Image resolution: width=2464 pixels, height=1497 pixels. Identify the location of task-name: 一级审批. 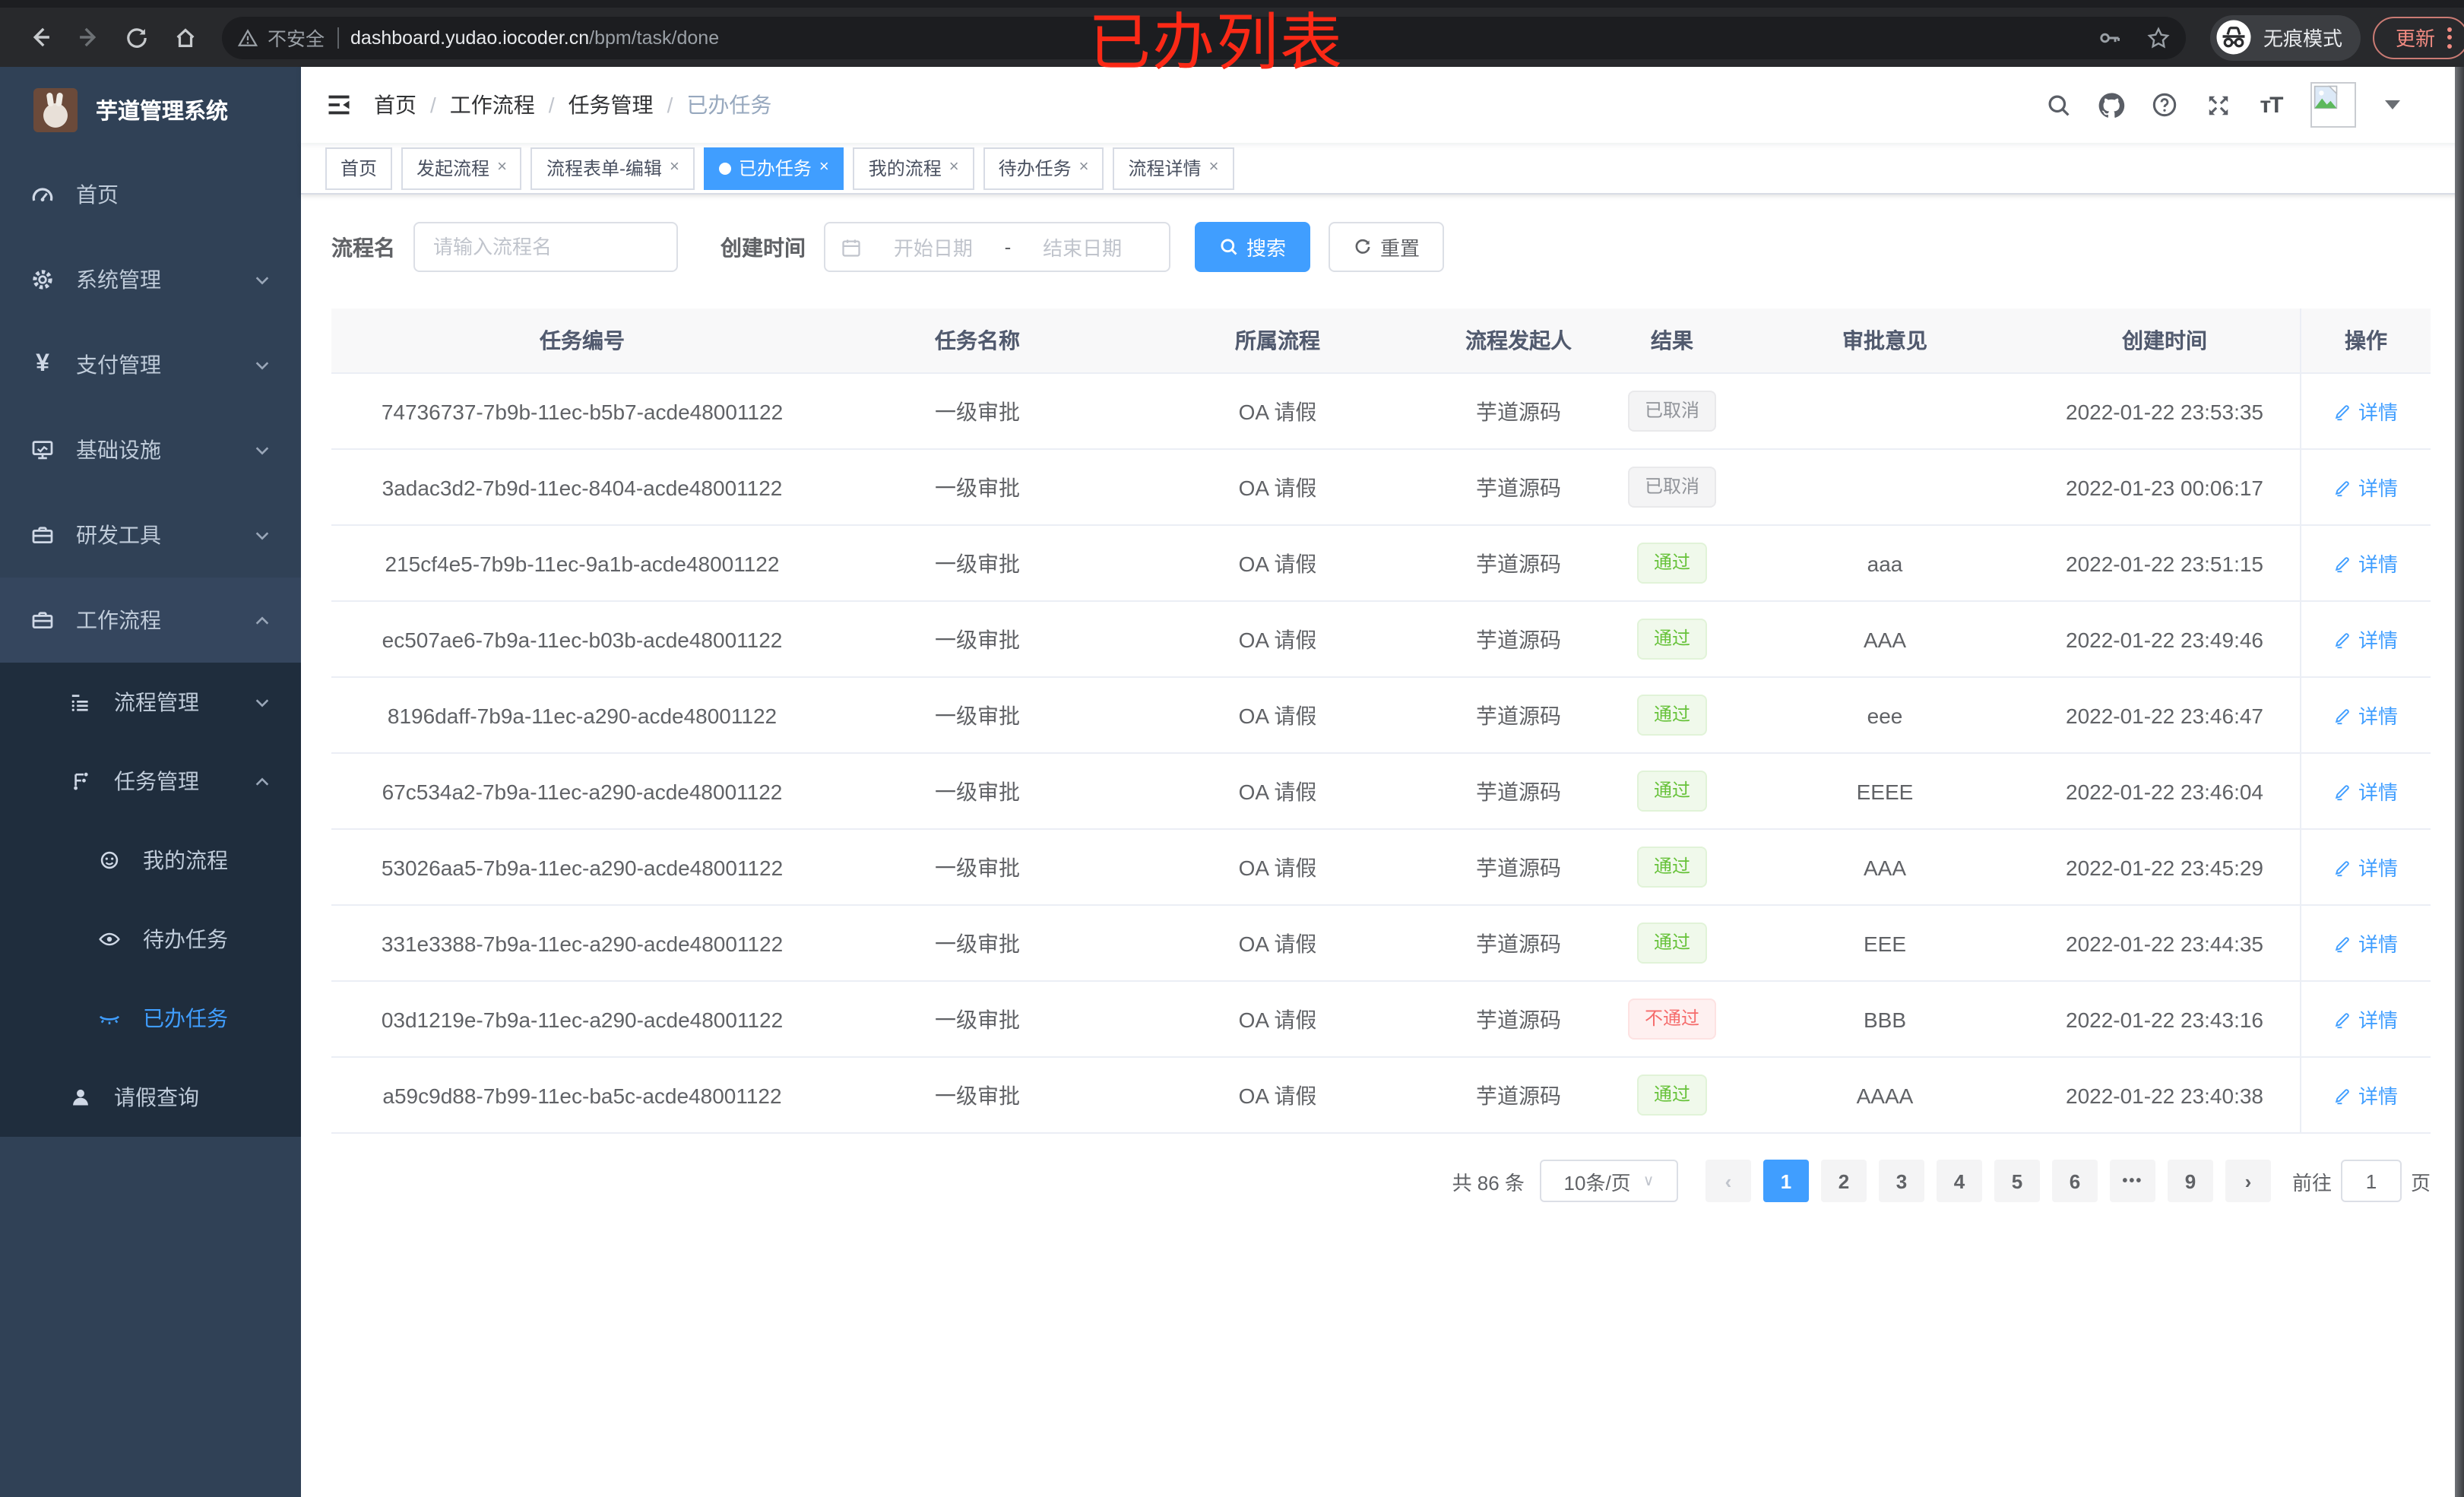
(978, 563).